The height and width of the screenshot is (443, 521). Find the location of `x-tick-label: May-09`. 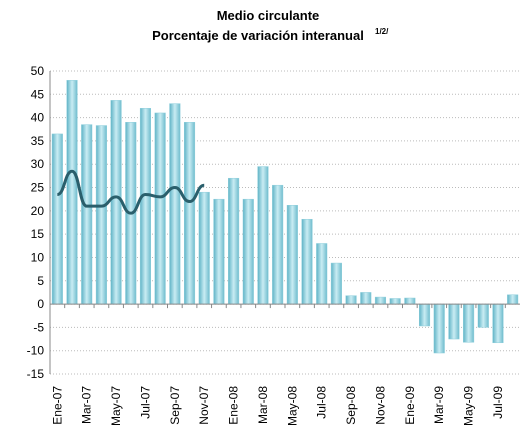

x-tick-label: May-09 is located at coordinates (469, 406).